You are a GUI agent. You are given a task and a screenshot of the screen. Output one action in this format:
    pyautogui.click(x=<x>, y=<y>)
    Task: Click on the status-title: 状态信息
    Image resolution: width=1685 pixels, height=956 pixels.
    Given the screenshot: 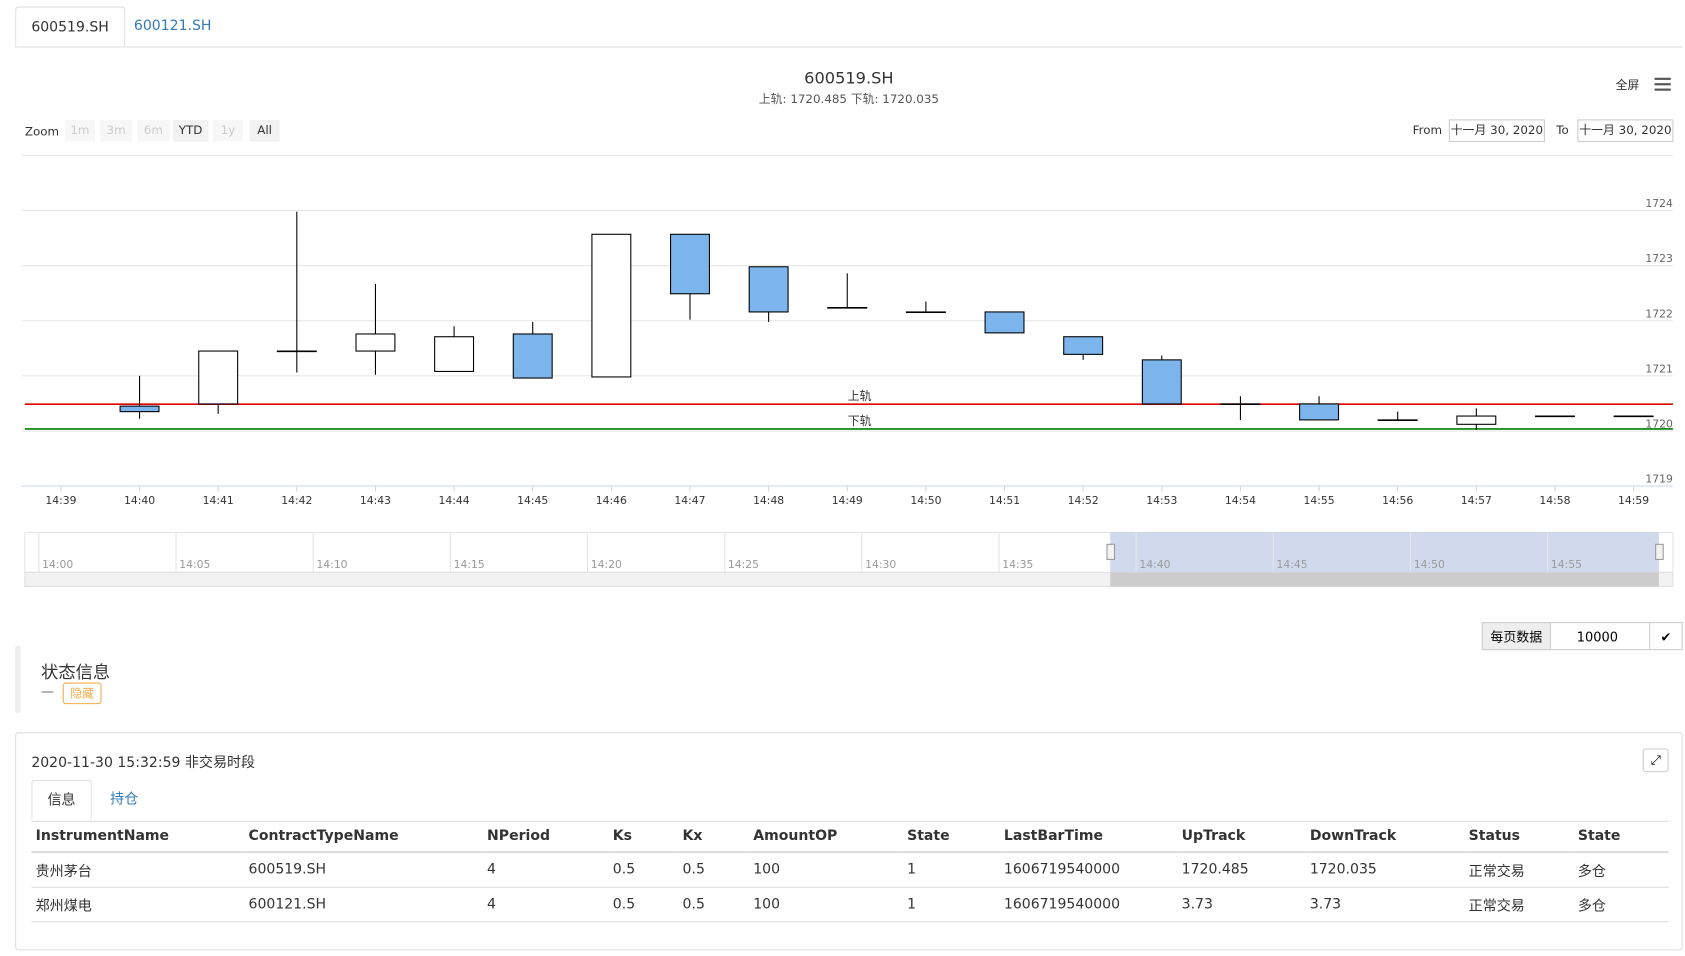 What is the action you would take?
    pyautogui.click(x=76, y=672)
    